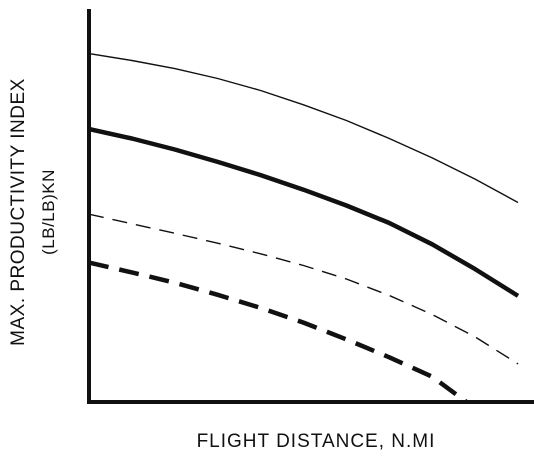 This screenshot has height=457, width=534. What do you see at coordinates (316, 441) in the screenshot?
I see `x-axis-title: FLIGHT DISTANCE, N.MI` at bounding box center [316, 441].